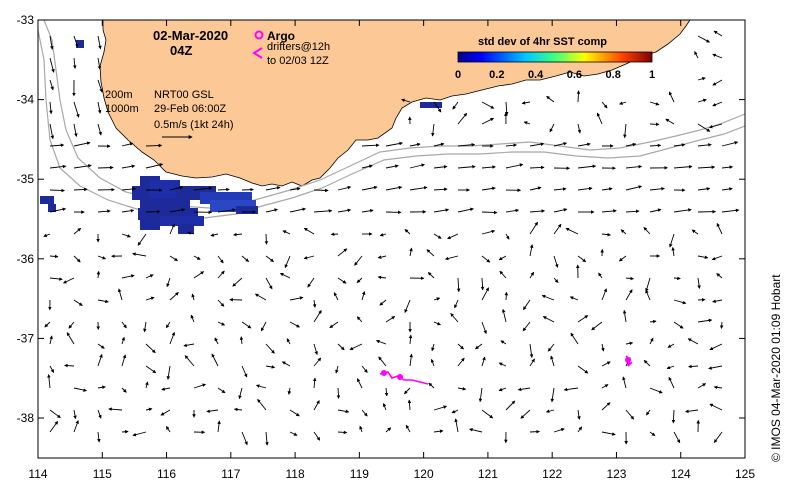 The width and height of the screenshot is (790, 492). Describe the element at coordinates (281, 36) in the screenshot. I see `argo-legend-label: Argo` at that location.